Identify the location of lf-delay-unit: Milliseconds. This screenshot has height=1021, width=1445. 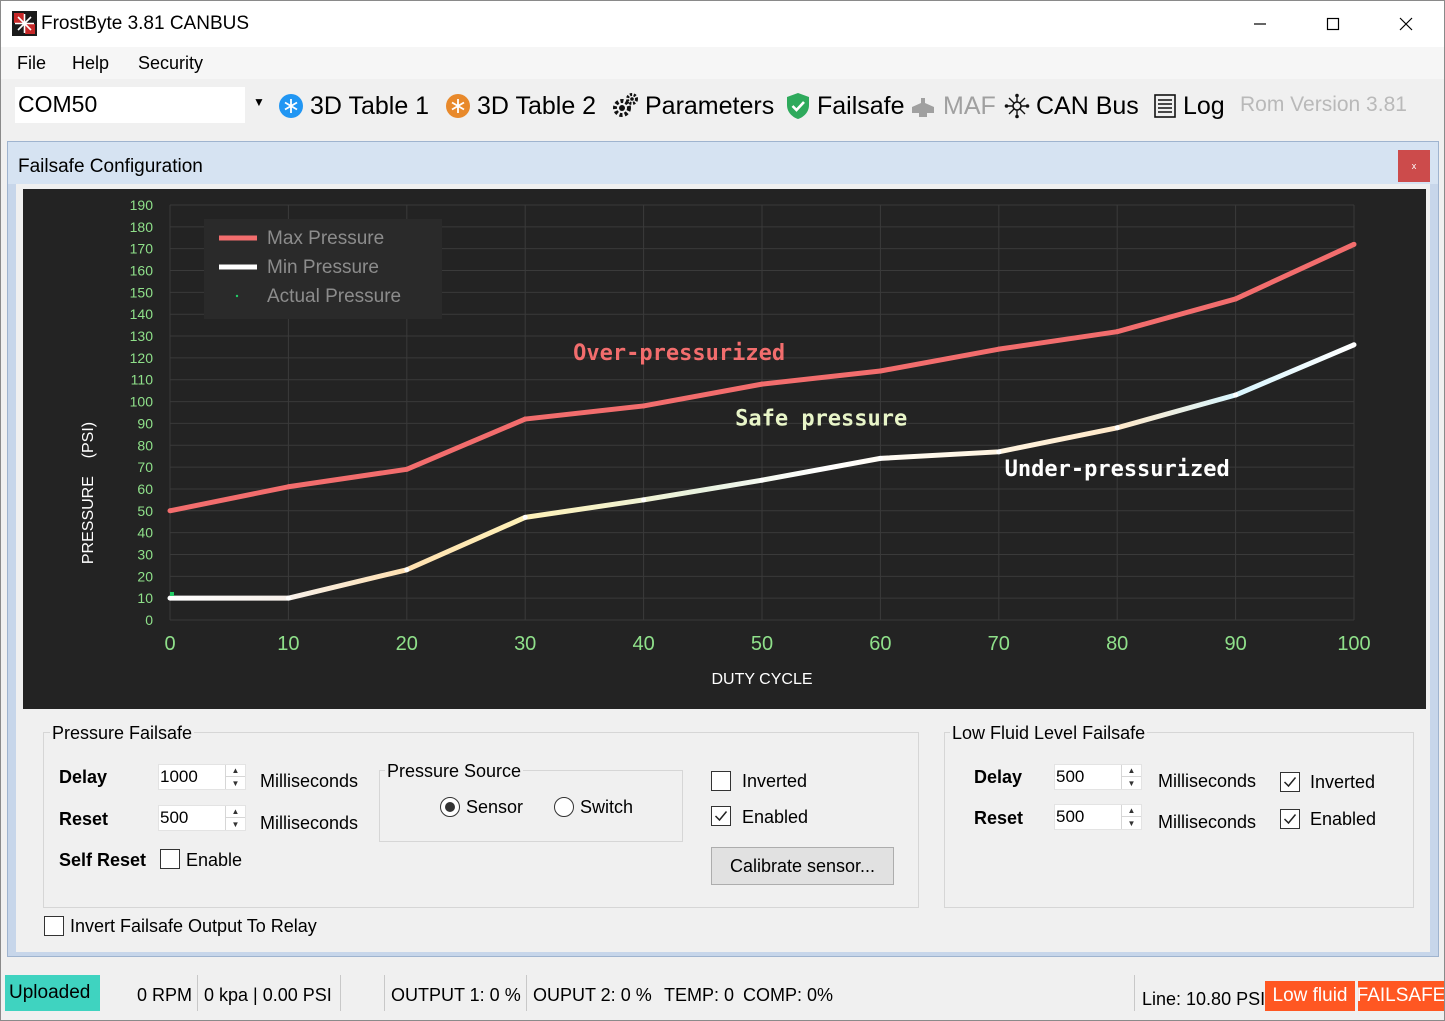
(1207, 781).